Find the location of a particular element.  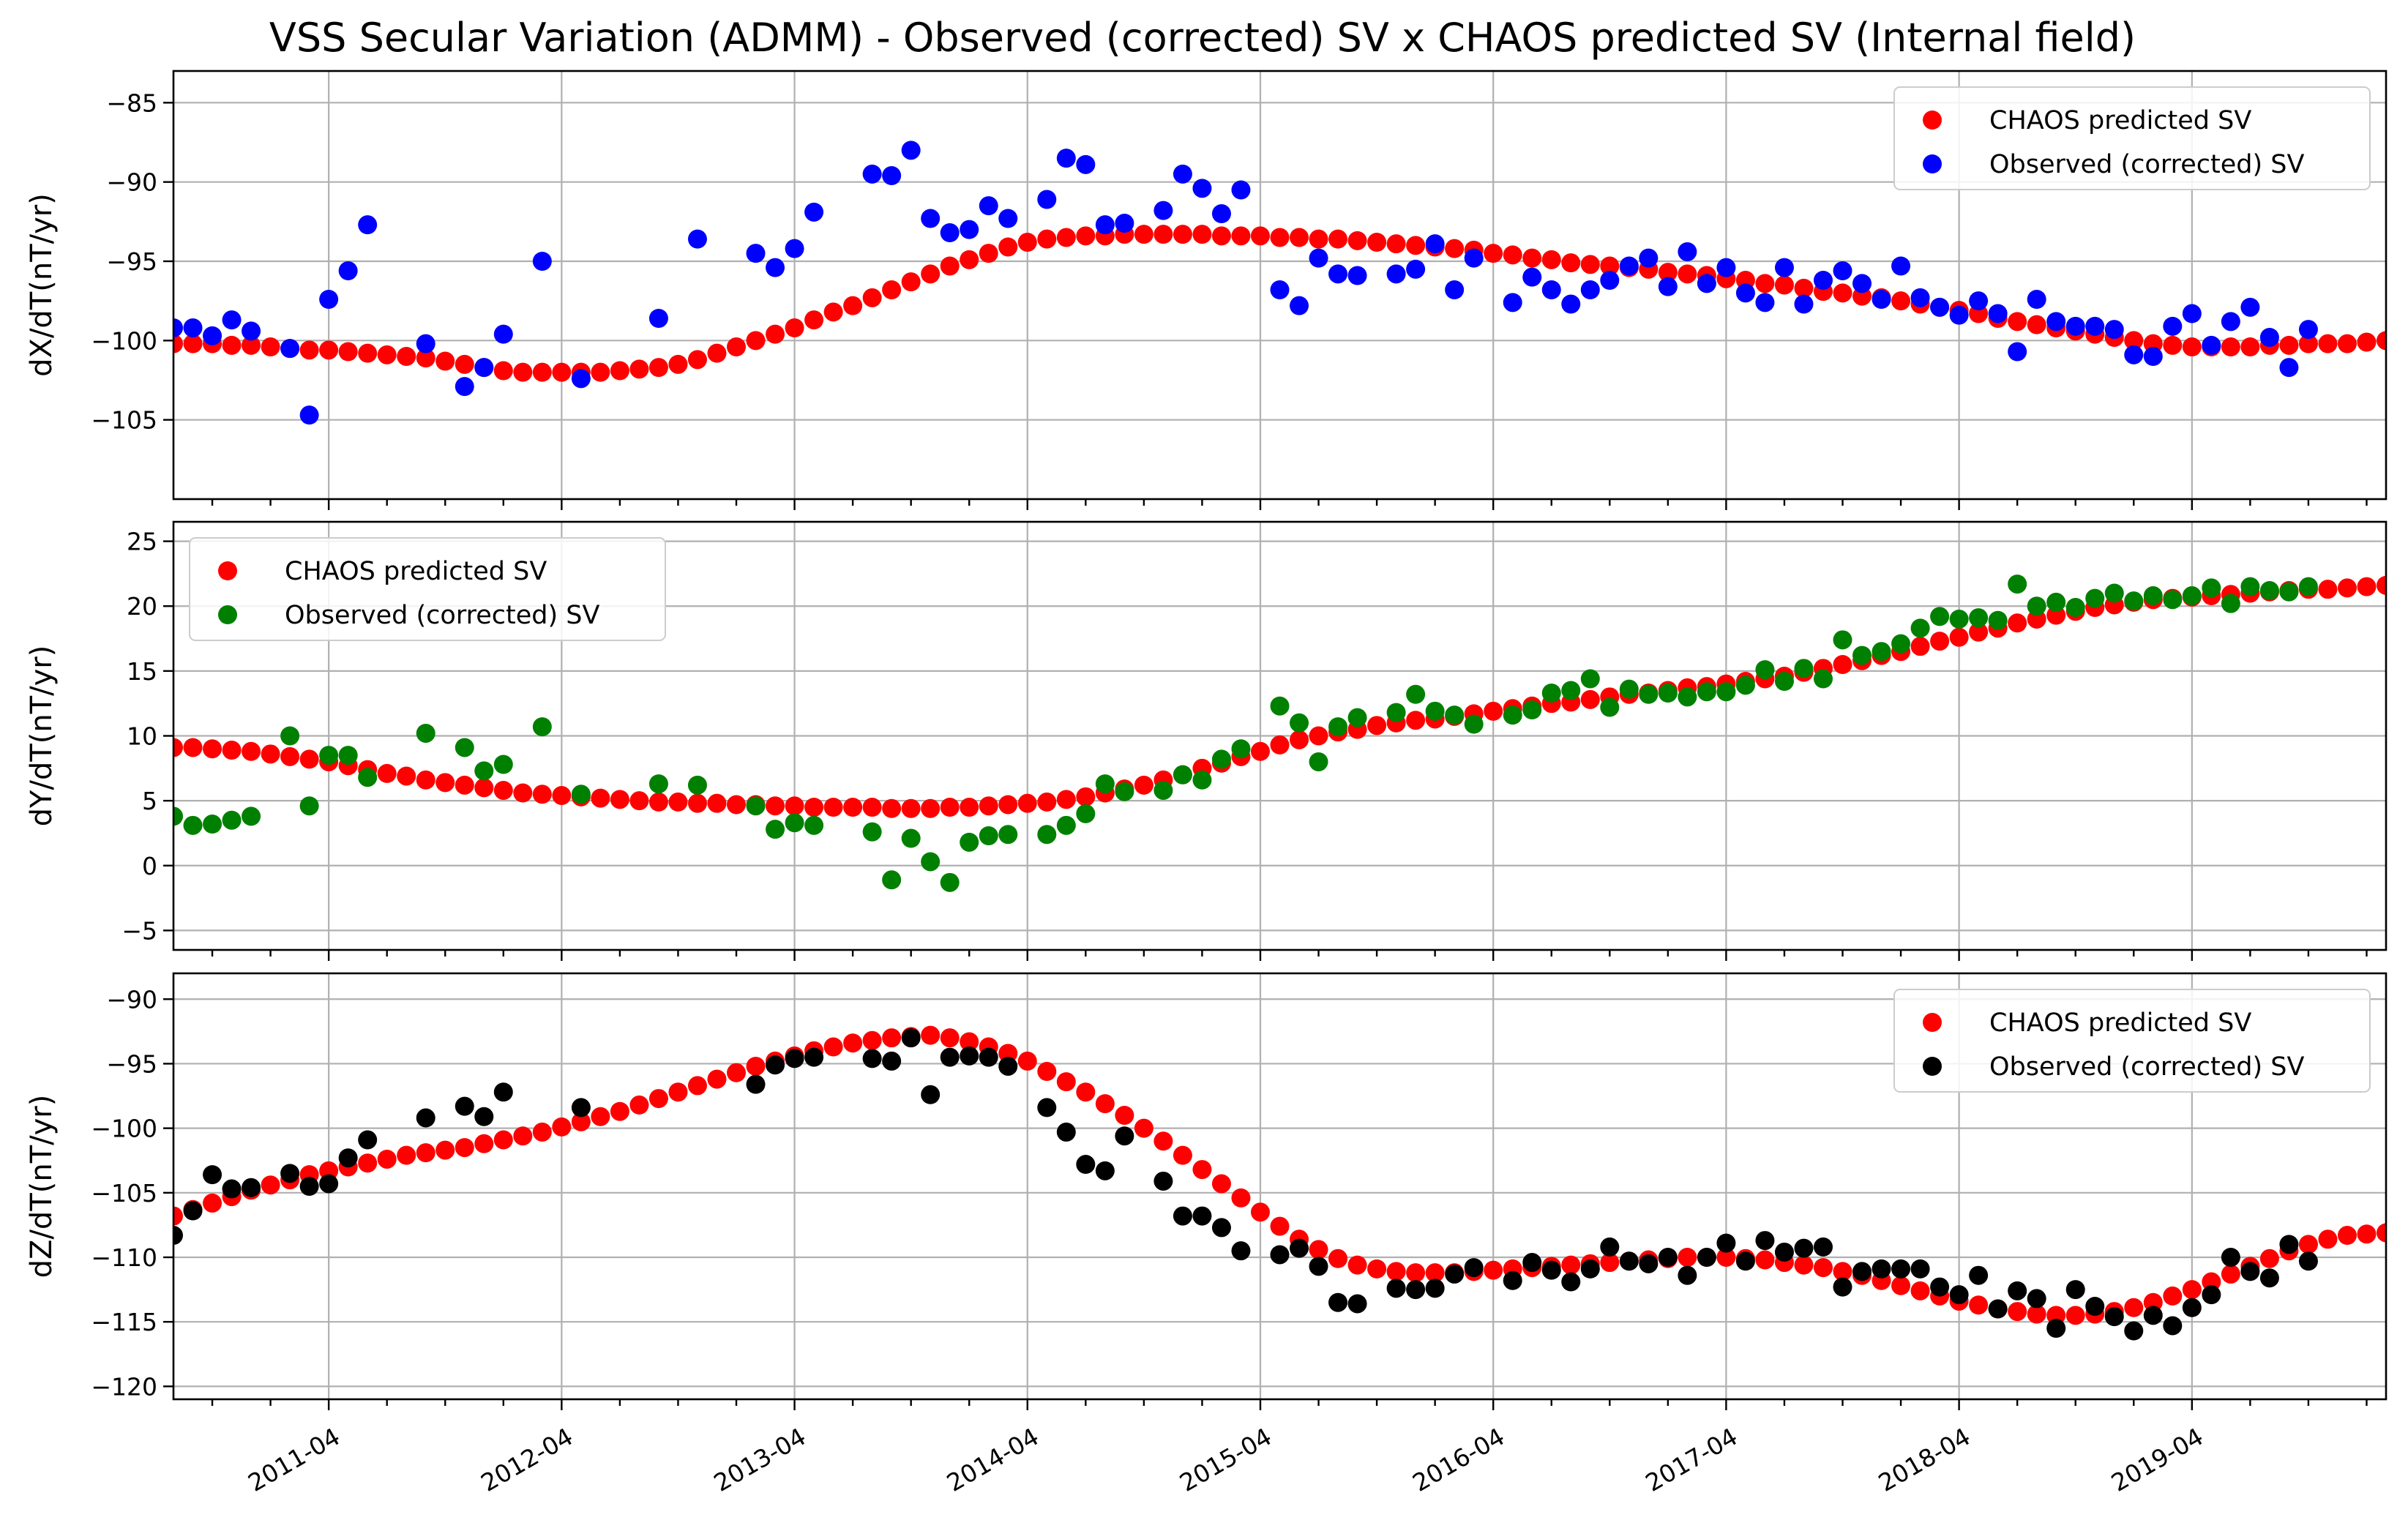

y-tick-label: −95 is located at coordinates (131, 261).